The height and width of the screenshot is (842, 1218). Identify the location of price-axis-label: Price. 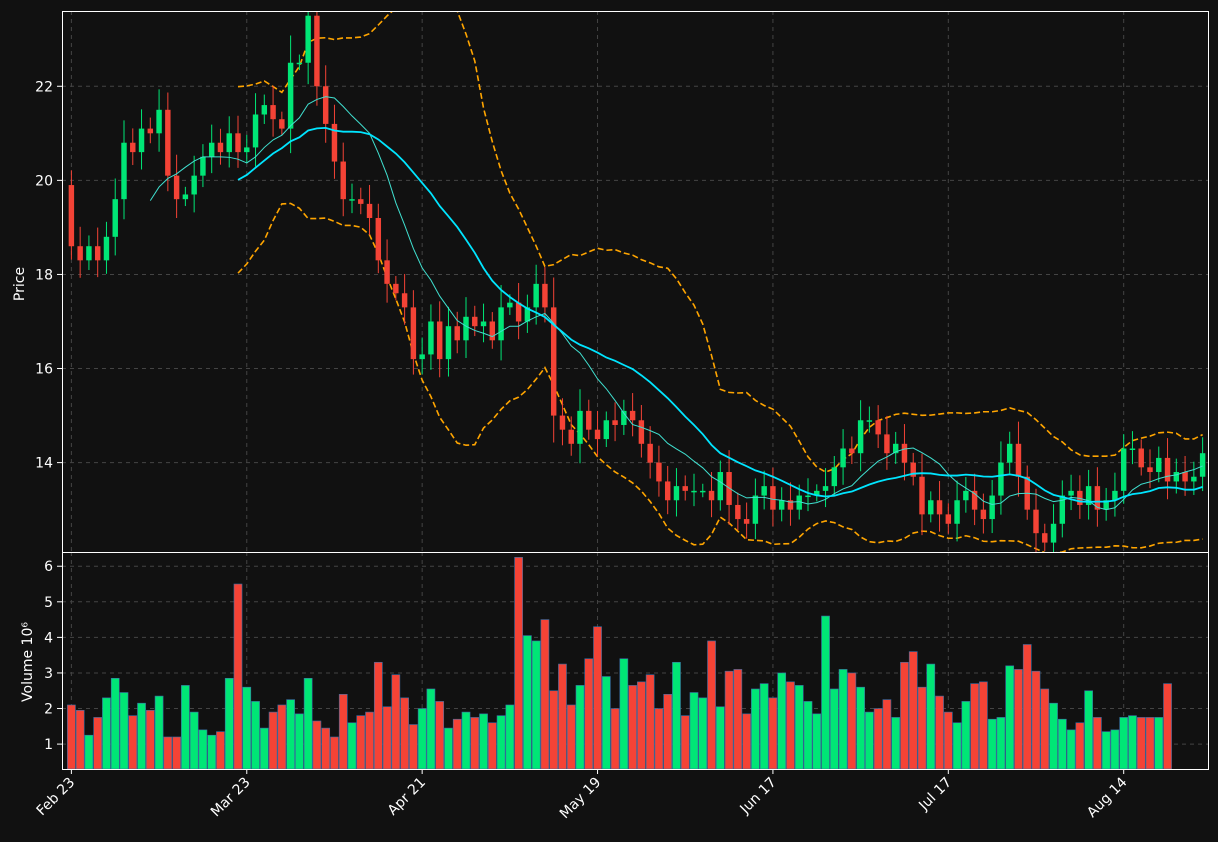
(20, 284).